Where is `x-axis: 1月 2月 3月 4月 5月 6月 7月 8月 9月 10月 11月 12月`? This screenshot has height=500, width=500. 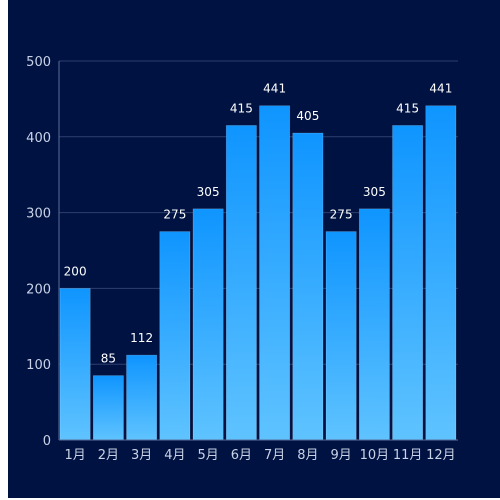
x-axis: 1月 2月 3月 4月 5月 6月 7月 8月 9月 10月 11月 12月 is located at coordinates (258, 451).